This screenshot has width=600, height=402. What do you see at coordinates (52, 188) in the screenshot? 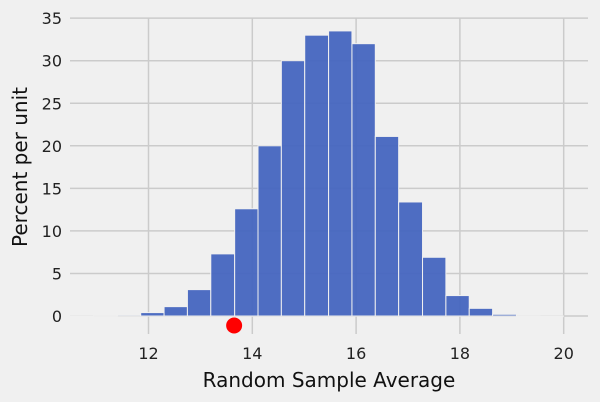
I see `y-tick-label: 15` at bounding box center [52, 188].